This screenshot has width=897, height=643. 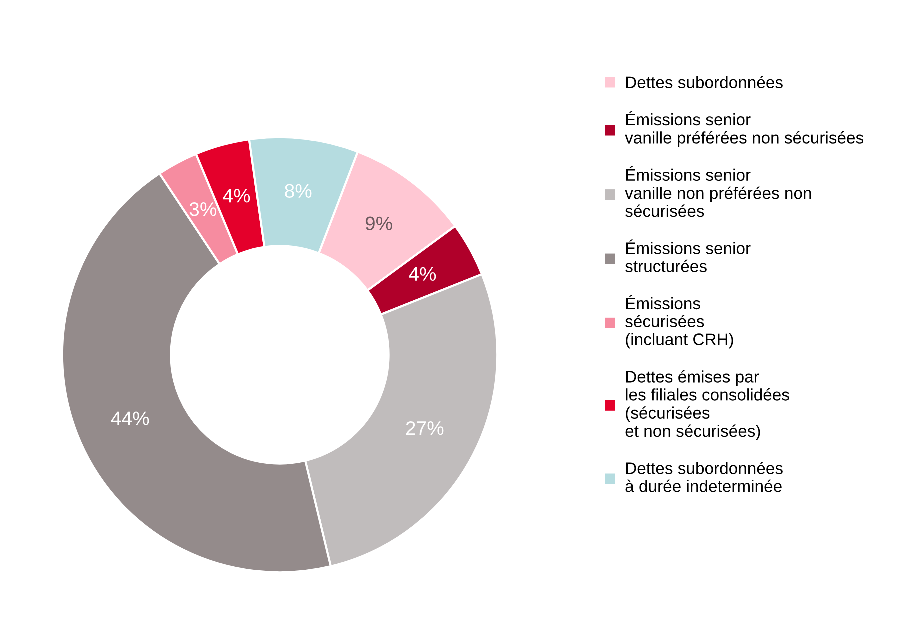 What do you see at coordinates (704, 82) in the screenshot?
I see `legend-label: Dettes subordonnées` at bounding box center [704, 82].